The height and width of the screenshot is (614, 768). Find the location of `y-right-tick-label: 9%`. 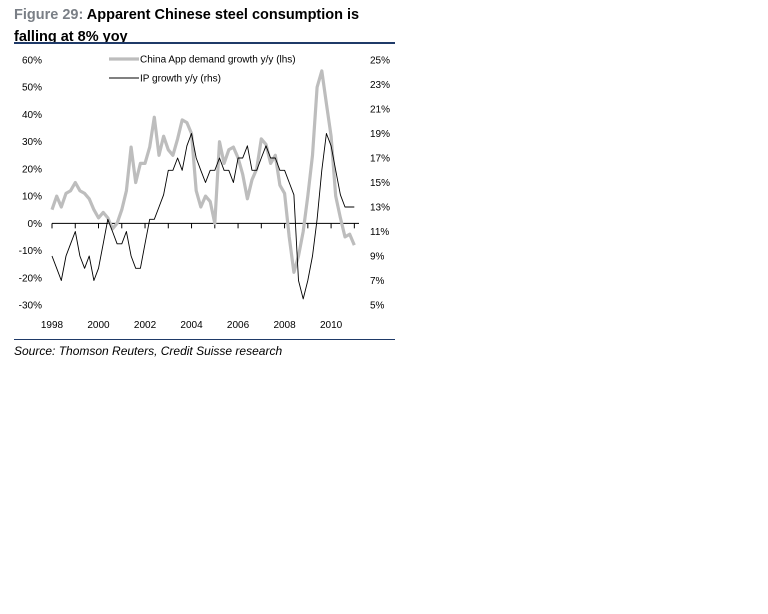

y-right-tick-label: 9% is located at coordinates (377, 257).